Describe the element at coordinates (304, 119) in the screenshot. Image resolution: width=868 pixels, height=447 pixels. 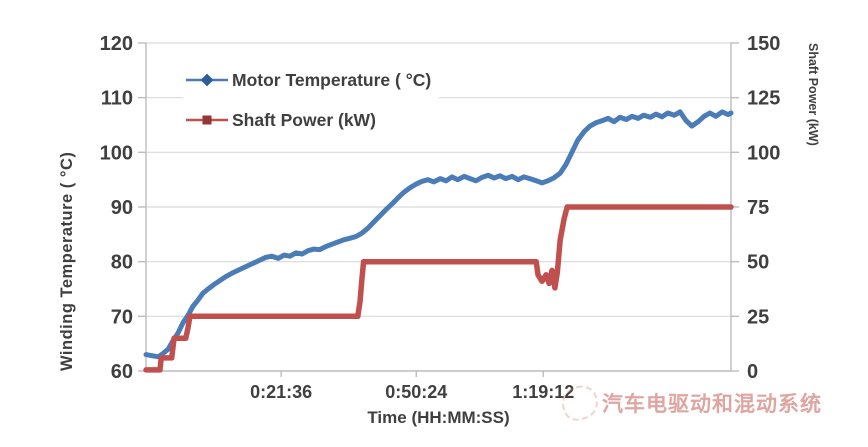
I see `legend-label: Shaft Power (kW)` at that location.